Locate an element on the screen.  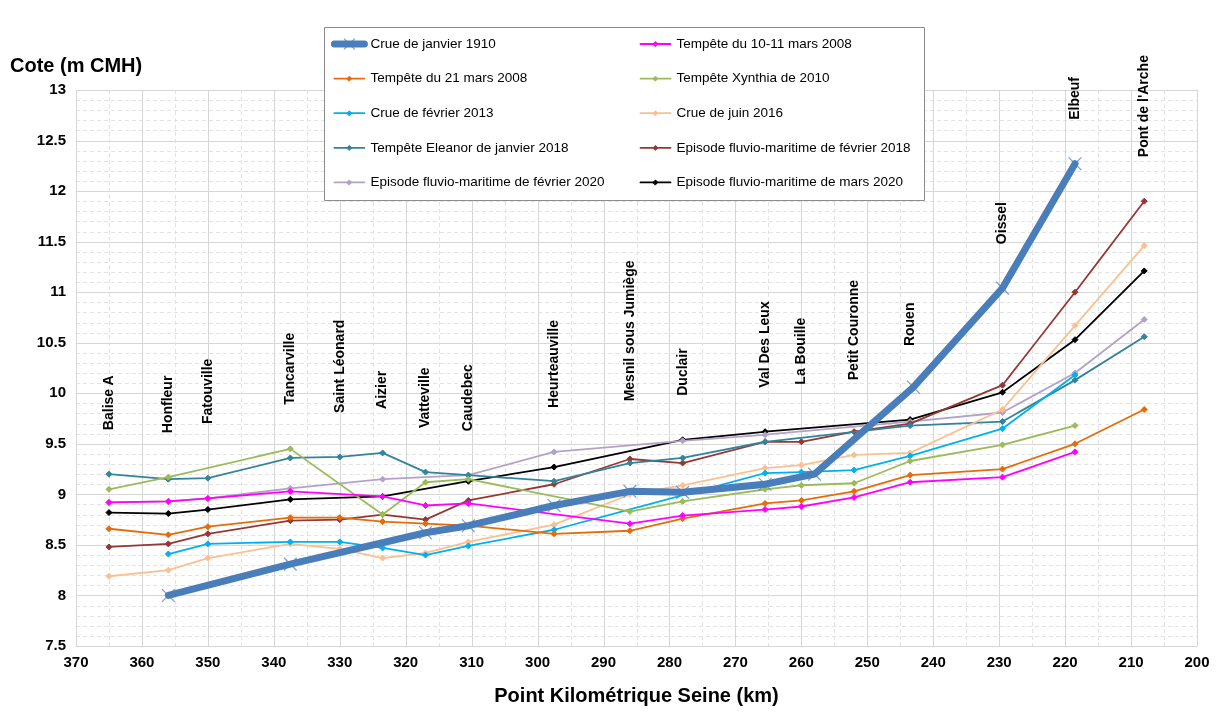
annotation: Fatouville is located at coordinates (206, 391).